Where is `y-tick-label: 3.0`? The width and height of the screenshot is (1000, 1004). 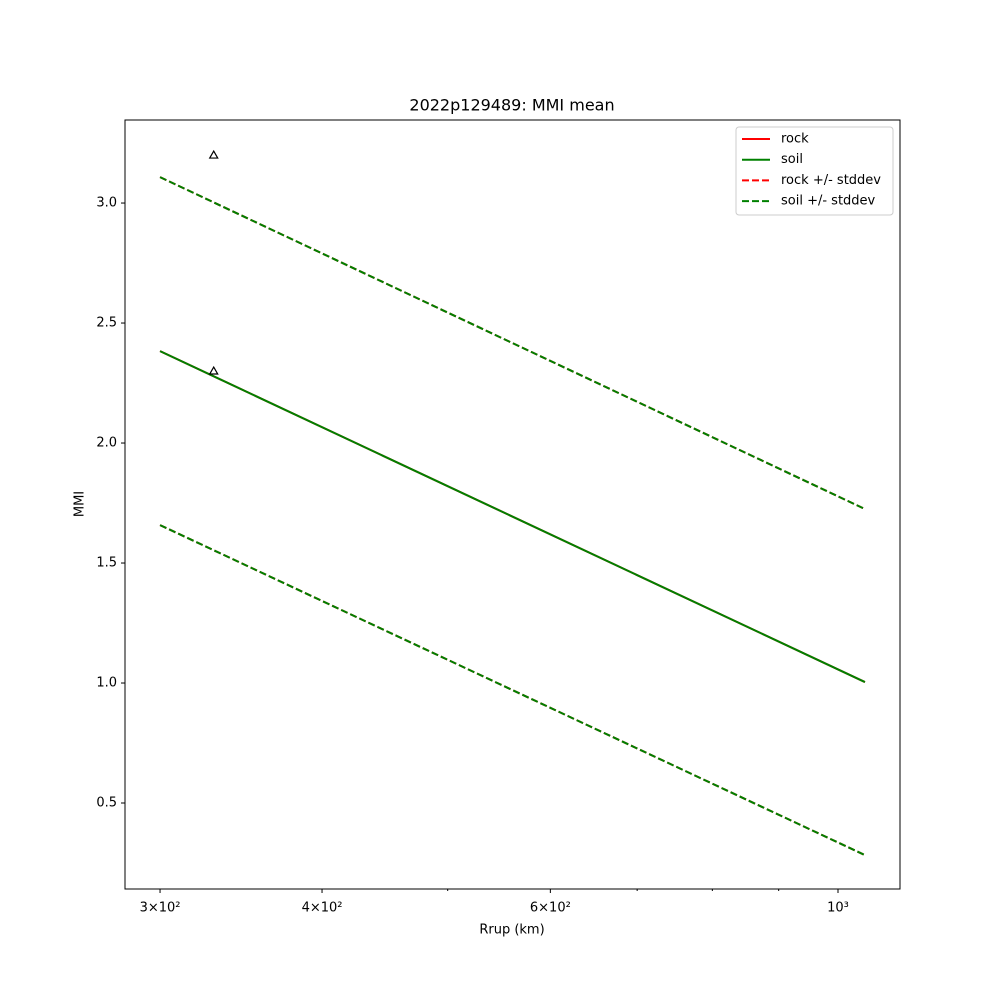 y-tick-label: 3.0 is located at coordinates (106, 203).